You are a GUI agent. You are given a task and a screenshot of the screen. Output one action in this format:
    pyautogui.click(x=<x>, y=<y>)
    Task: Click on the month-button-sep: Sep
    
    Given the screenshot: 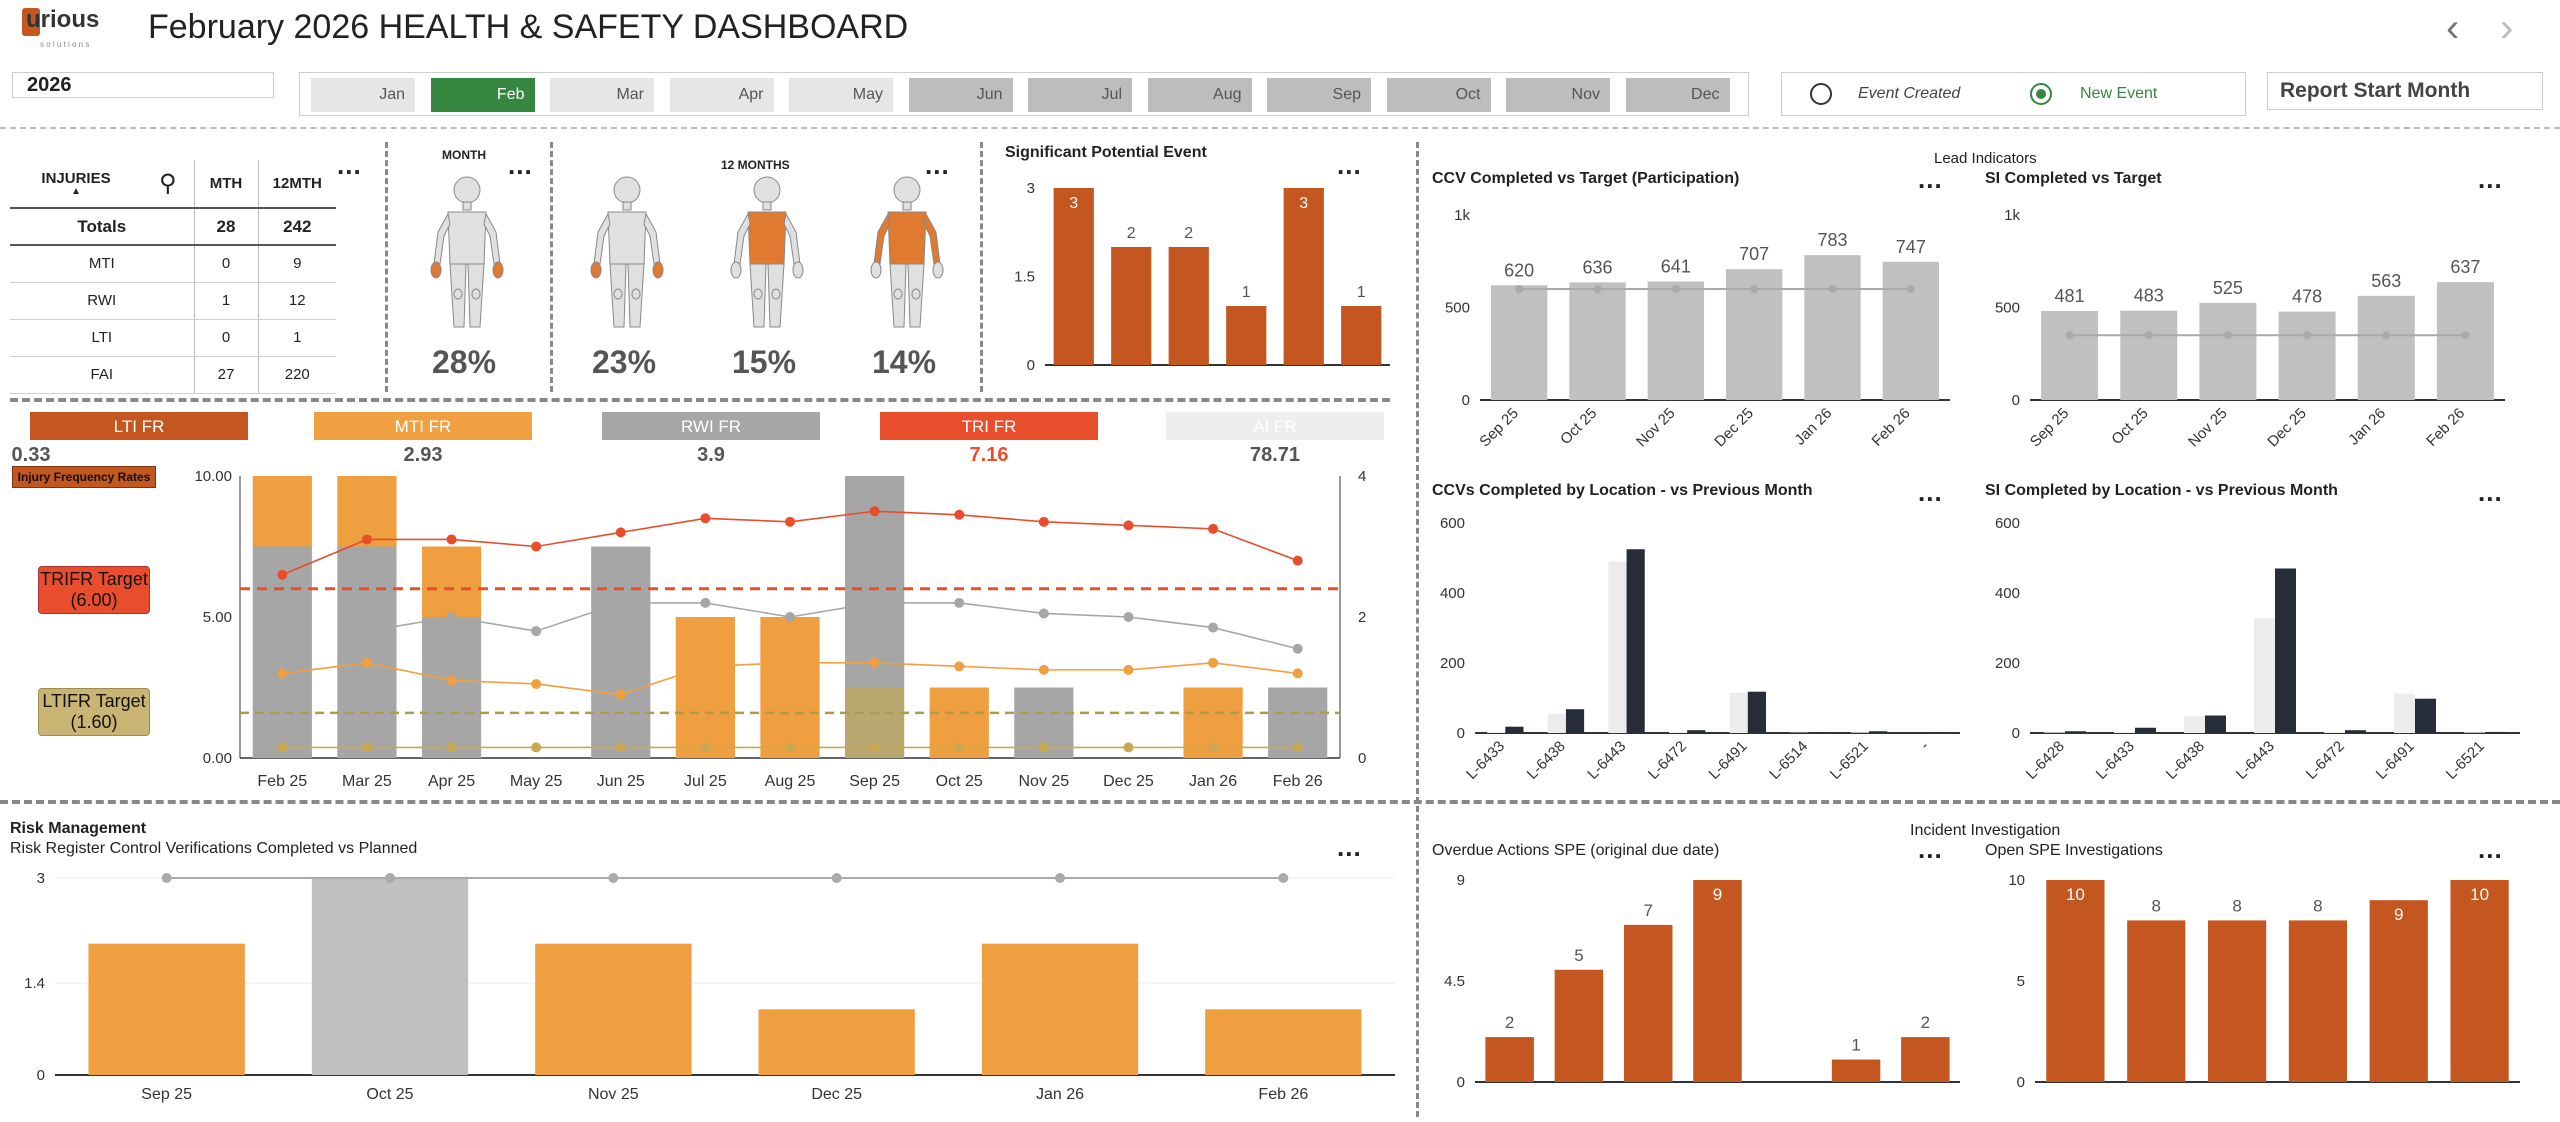 What is the action you would take?
    pyautogui.click(x=1317, y=95)
    